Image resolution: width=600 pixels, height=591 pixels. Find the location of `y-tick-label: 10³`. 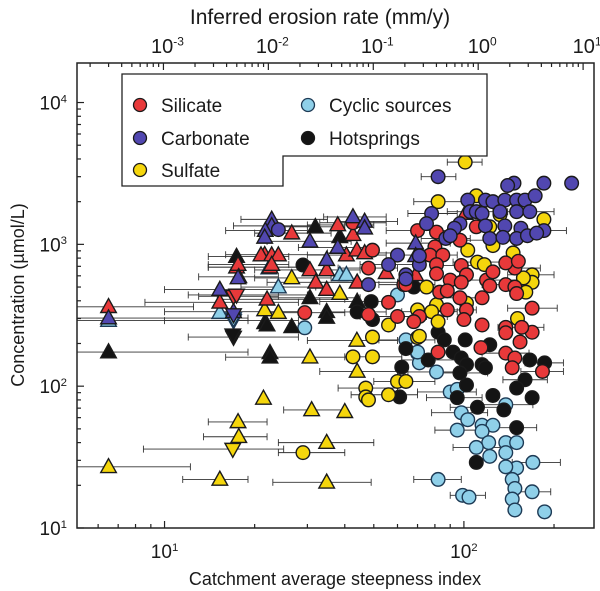

y-tick-label: 10³ is located at coordinates (53, 245).